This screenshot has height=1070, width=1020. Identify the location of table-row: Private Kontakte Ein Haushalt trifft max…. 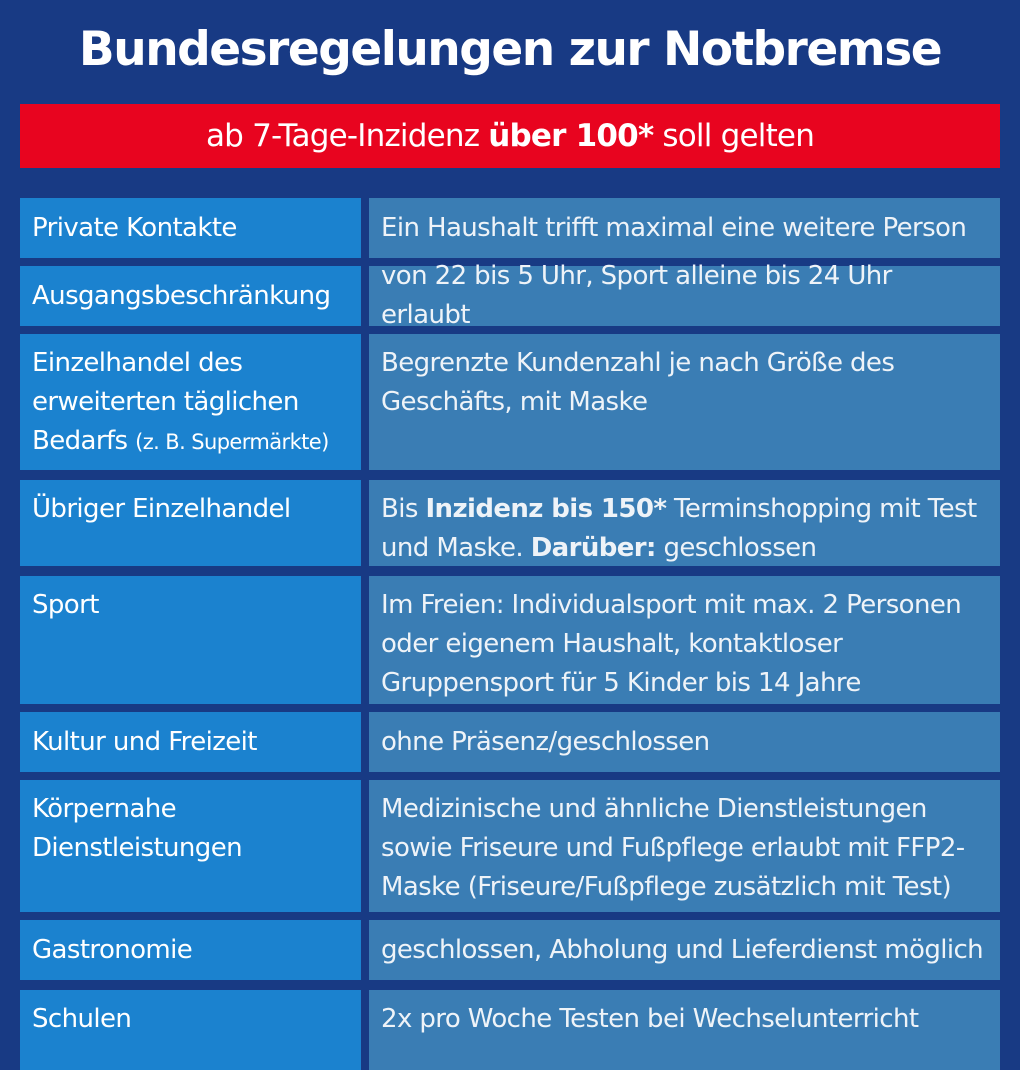
(510, 228).